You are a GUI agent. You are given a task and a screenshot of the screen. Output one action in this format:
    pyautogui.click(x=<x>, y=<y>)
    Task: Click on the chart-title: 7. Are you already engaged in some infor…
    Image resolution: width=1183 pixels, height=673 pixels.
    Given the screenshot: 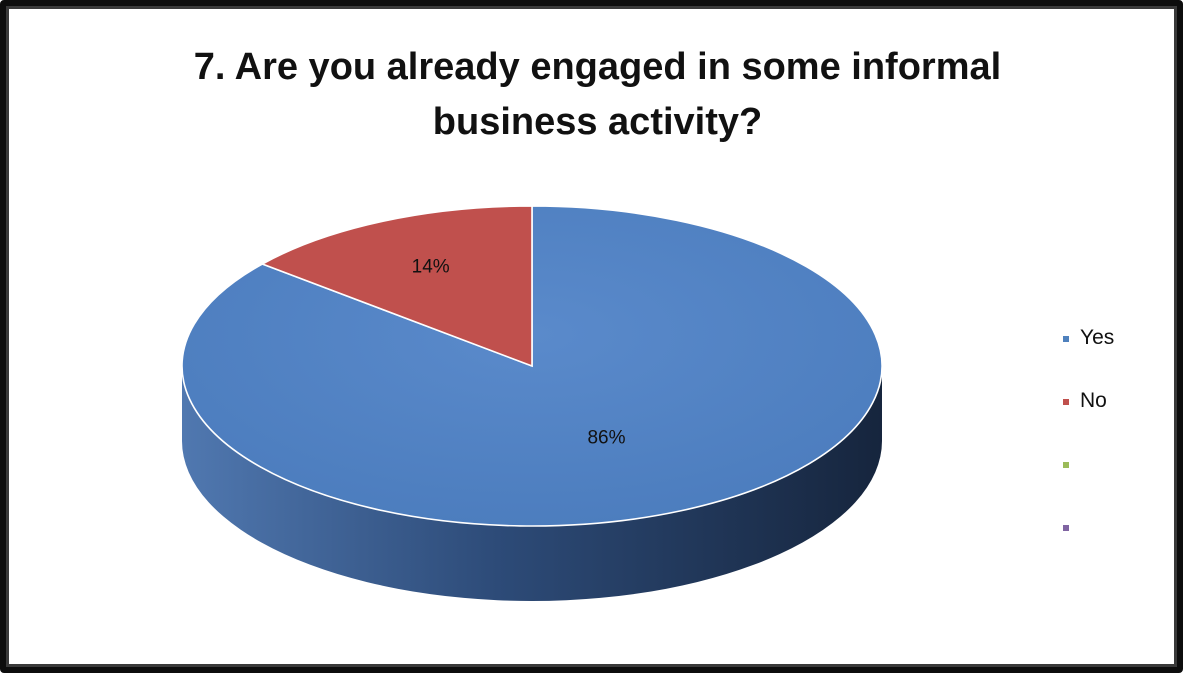 What is the action you would take?
    pyautogui.click(x=597, y=94)
    